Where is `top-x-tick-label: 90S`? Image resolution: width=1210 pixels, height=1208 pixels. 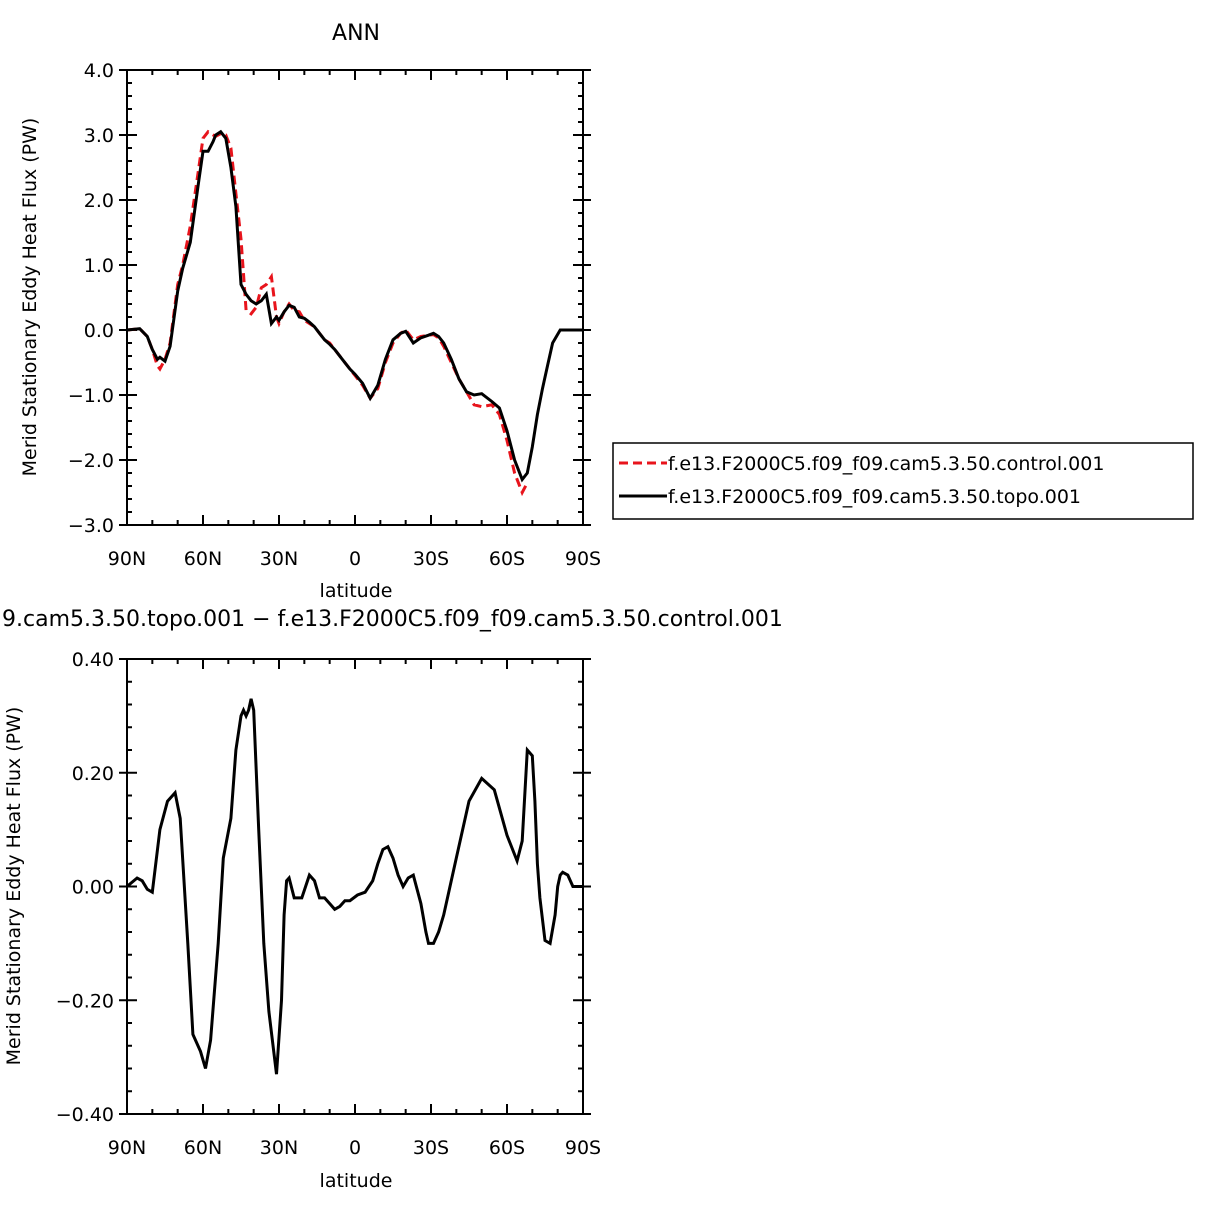
top-x-tick-label: 90S is located at coordinates (583, 559).